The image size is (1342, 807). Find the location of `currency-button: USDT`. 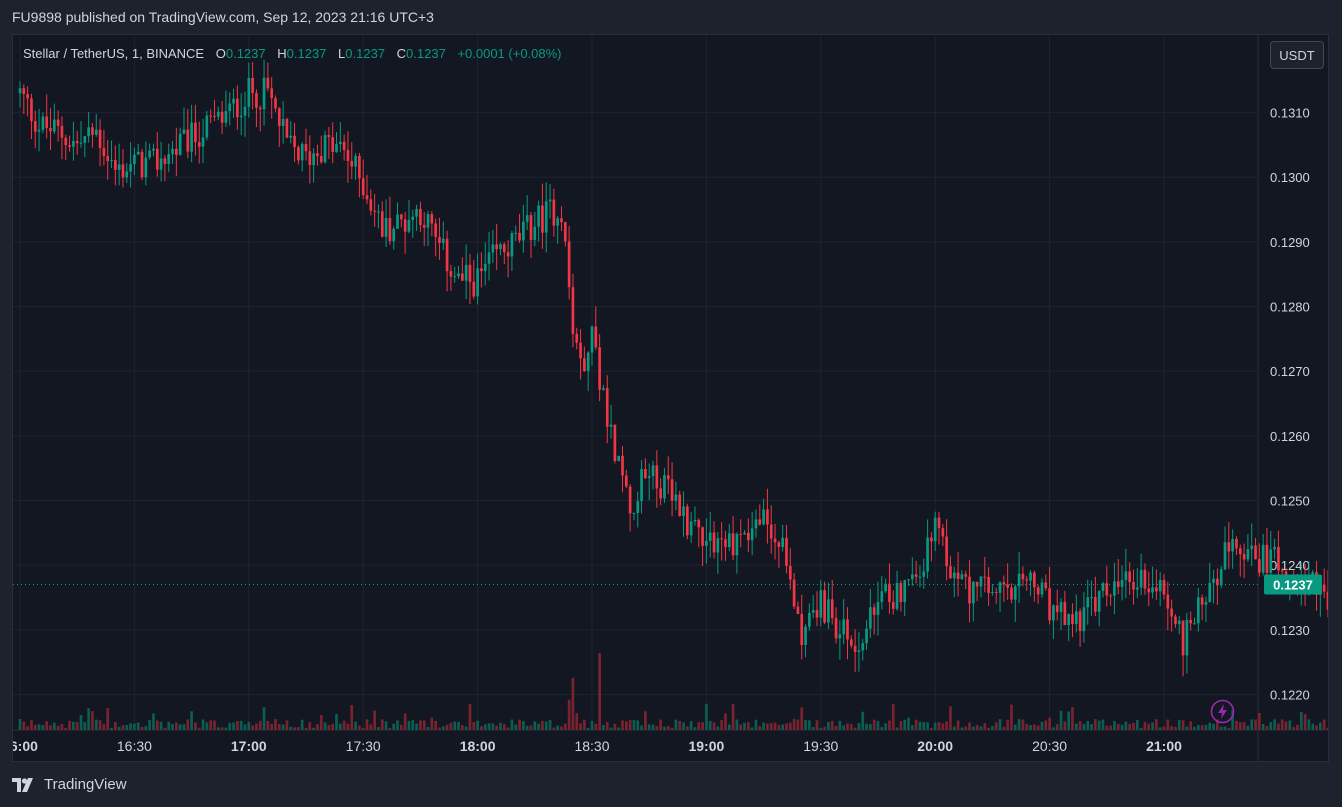

currency-button: USDT is located at coordinates (1297, 55).